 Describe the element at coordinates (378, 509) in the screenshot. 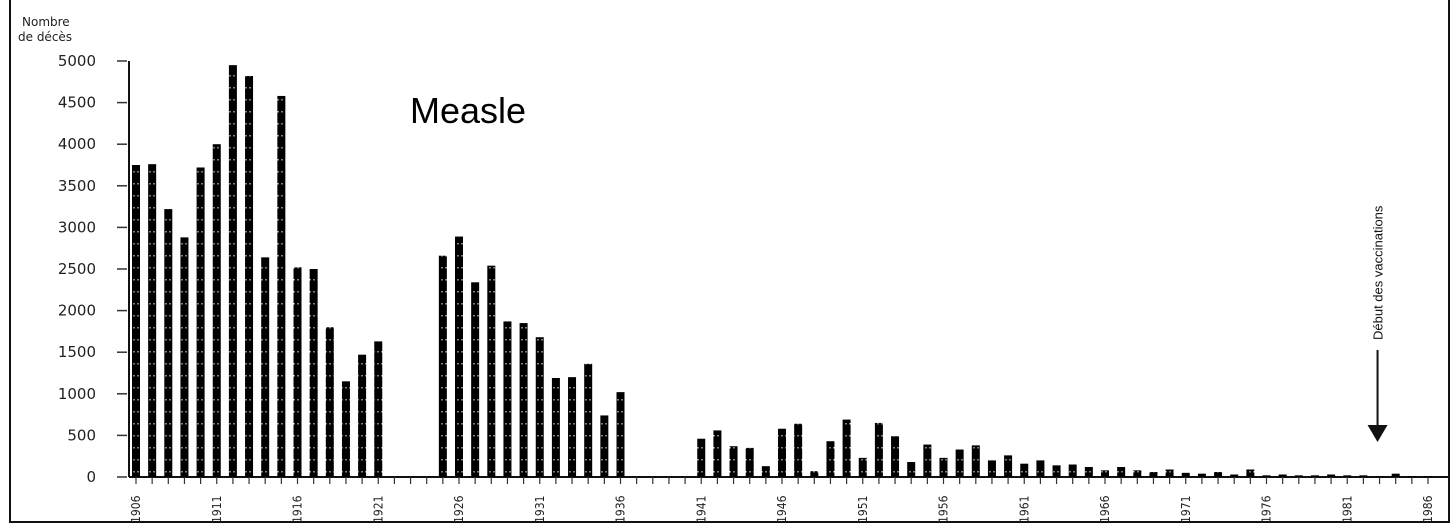

I see `x-tick-label: 1921` at that location.